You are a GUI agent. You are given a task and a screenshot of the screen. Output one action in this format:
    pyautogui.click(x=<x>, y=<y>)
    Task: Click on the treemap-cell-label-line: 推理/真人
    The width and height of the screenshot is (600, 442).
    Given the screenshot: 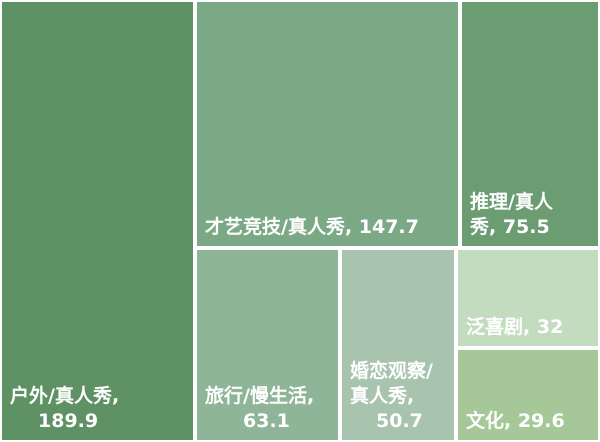 What is the action you would take?
    pyautogui.click(x=511, y=202)
    